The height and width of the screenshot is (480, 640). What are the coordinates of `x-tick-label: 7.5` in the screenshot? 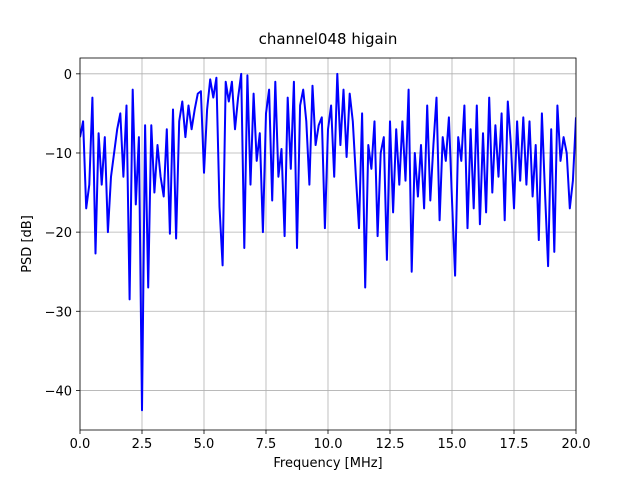 It's located at (266, 444).